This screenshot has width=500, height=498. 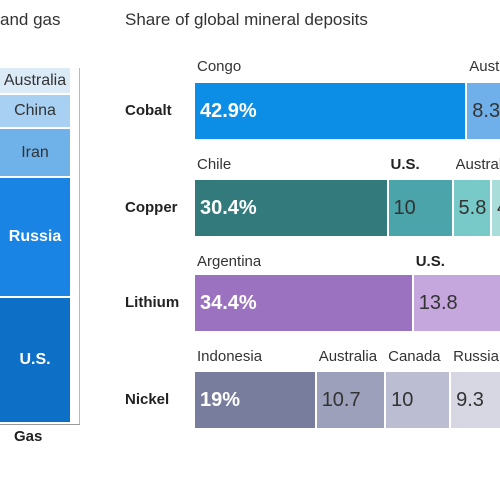 What do you see at coordinates (420, 208) in the screenshot?
I see `bar-copper-1: 10` at bounding box center [420, 208].